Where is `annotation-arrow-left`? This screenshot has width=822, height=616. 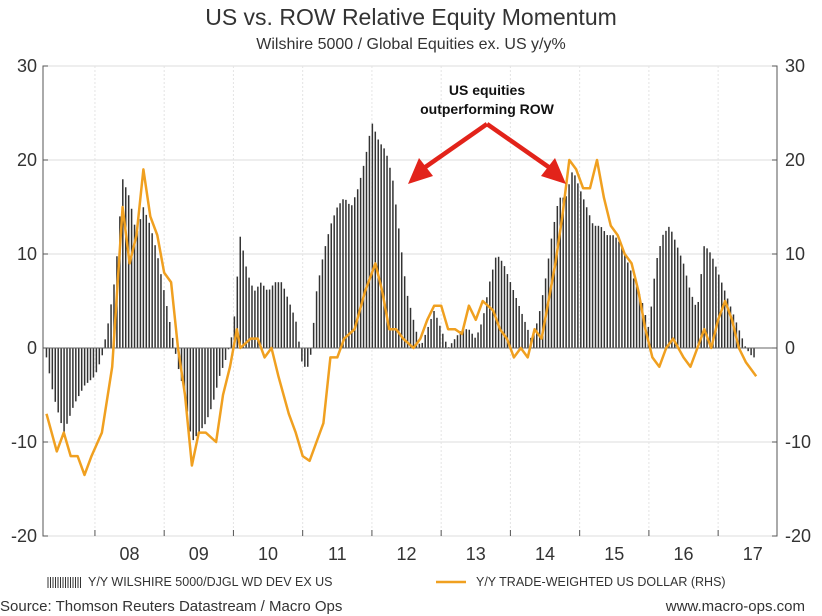 annotation-arrow-left is located at coordinates (455, 146).